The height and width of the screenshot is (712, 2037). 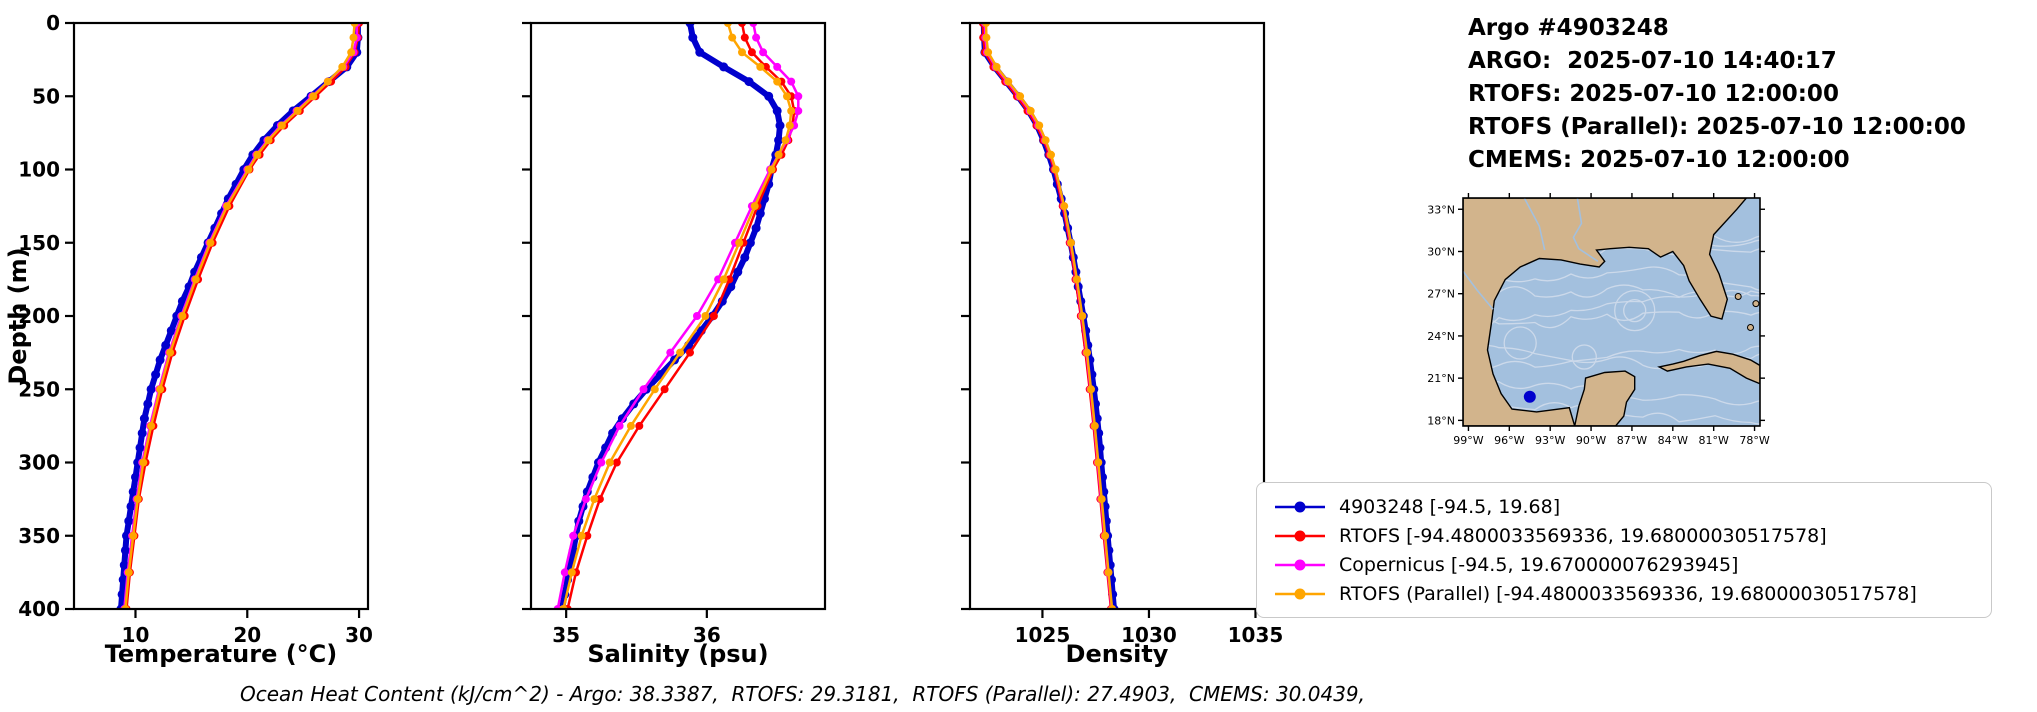 I want to click on x-tick-label: 1035, so click(x=1256, y=635).